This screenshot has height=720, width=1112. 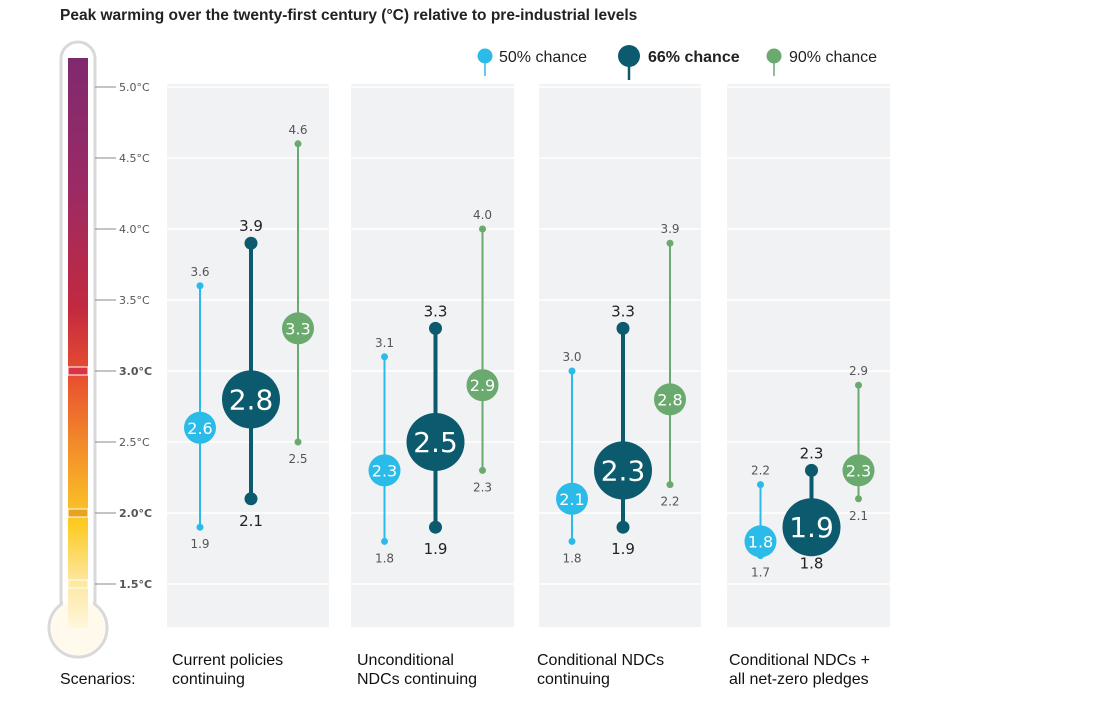 What do you see at coordinates (482, 215) in the screenshot?
I see `high-value-label: 4.0` at bounding box center [482, 215].